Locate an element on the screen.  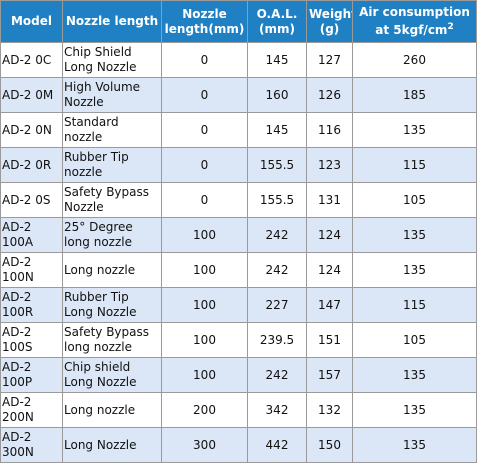
model-cell: AD-2 100P is located at coordinates (31, 375).